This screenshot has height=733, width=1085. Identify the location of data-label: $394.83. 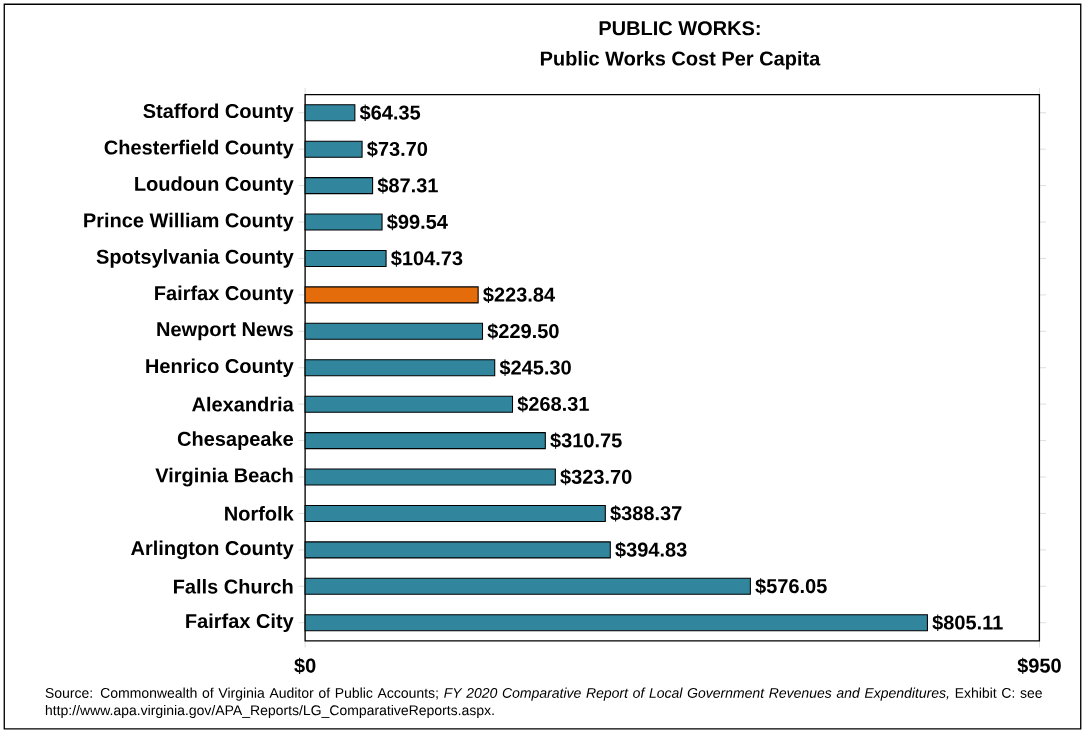
(651, 549).